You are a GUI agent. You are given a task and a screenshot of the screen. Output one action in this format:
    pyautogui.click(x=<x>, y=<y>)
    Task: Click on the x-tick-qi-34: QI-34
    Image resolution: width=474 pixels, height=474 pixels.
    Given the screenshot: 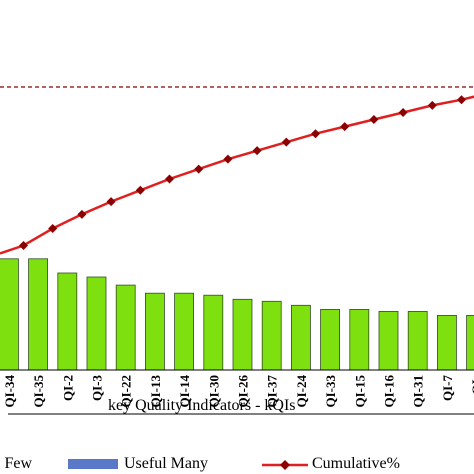 What is the action you would take?
    pyautogui.click(x=9, y=391)
    